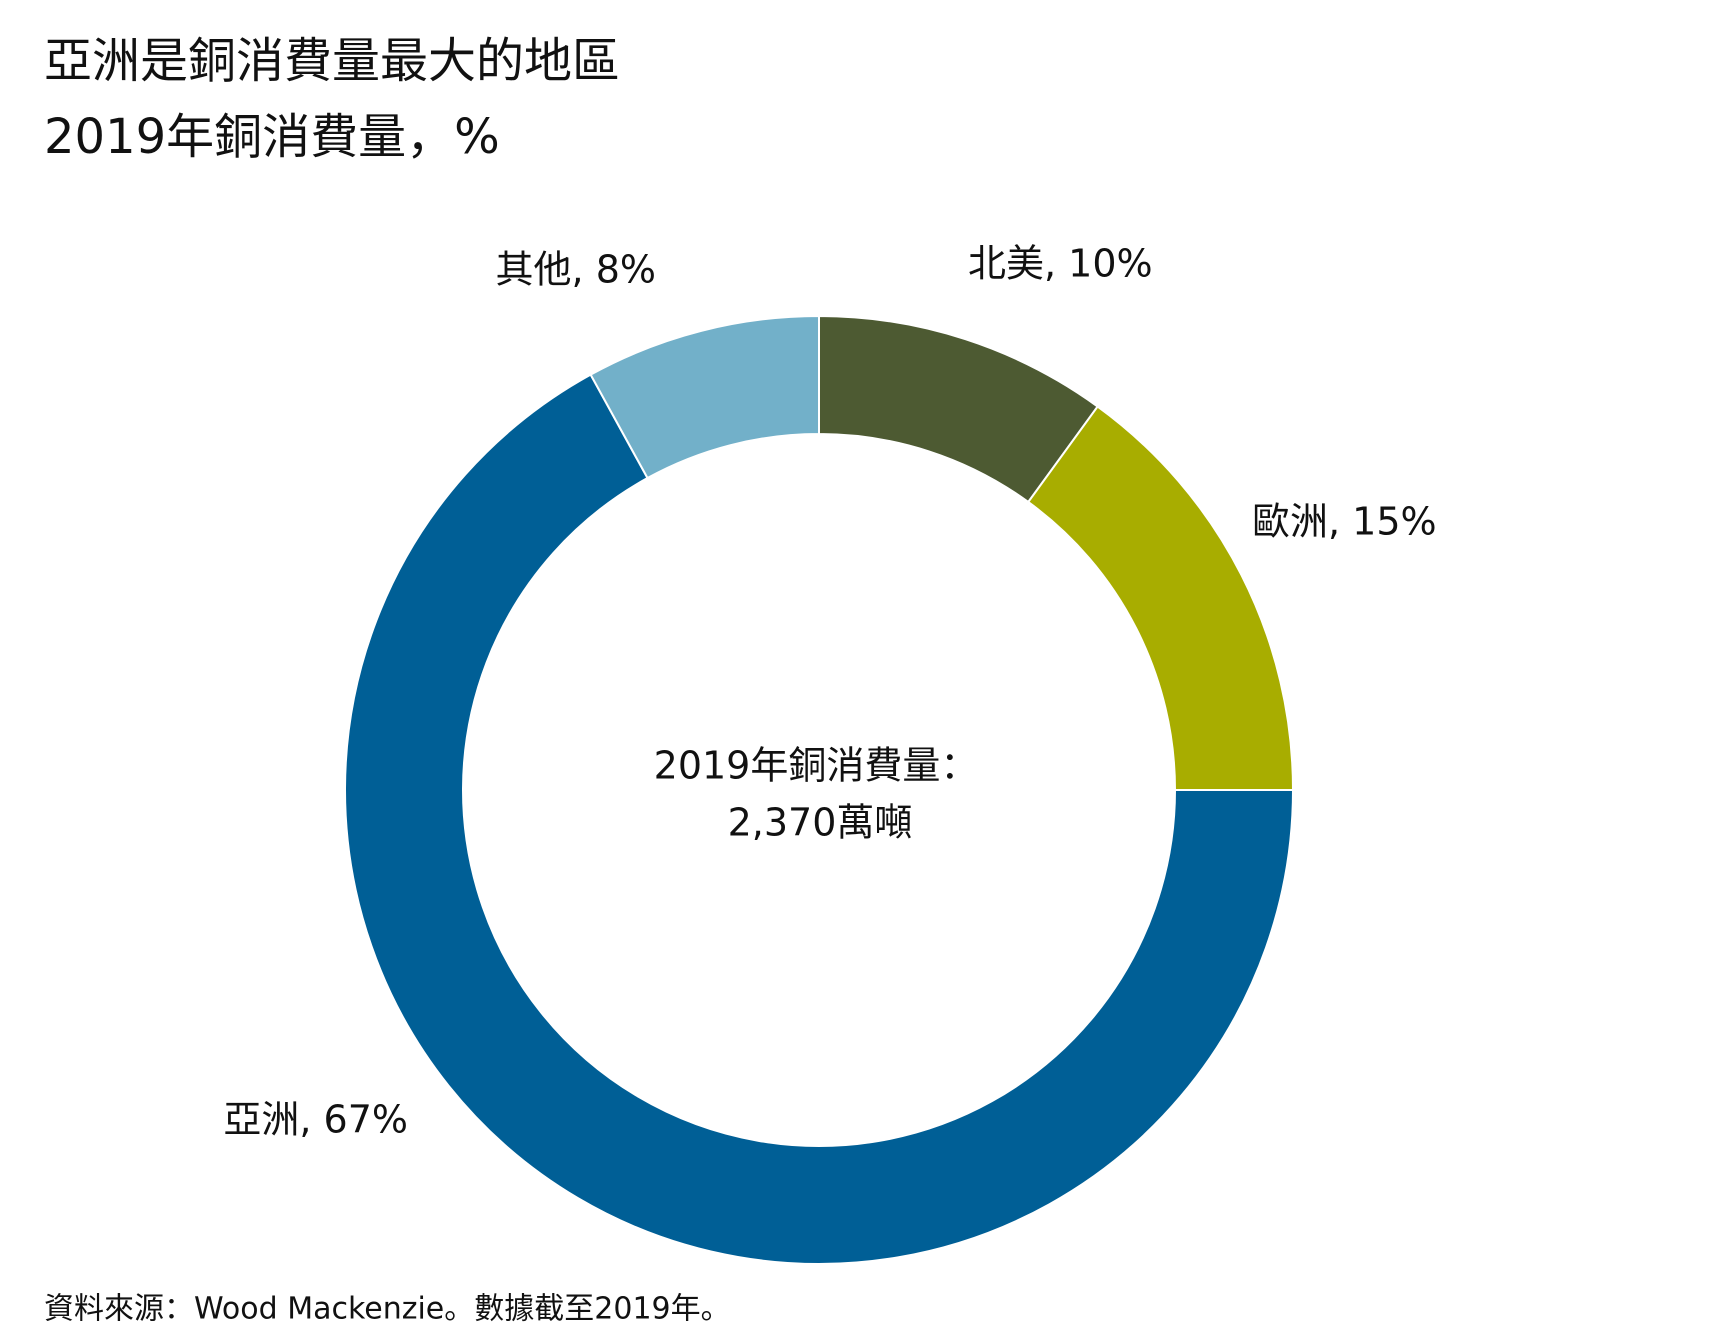 This screenshot has width=1730, height=1334. I want to click on segment-label: 亞洲, 67%, so click(315, 1120).